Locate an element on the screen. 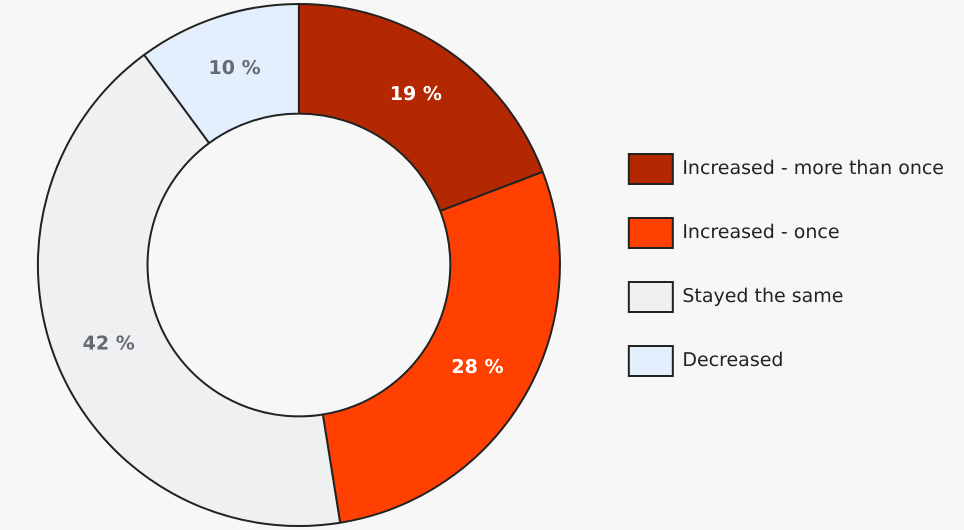 This screenshot has height=530, width=964. legend-label: Stayed the same is located at coordinates (763, 295).